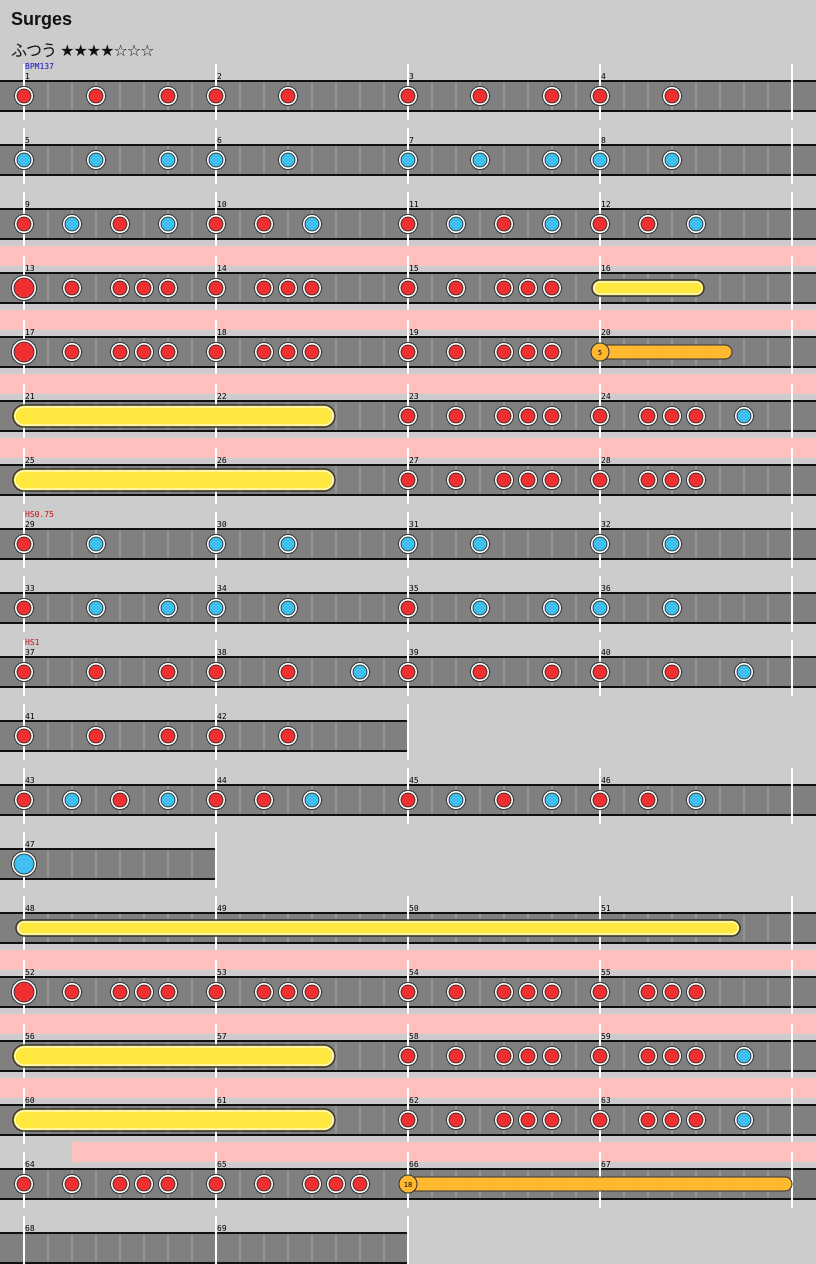 The width and height of the screenshot is (816, 1264). I want to click on measure-row: 37 38 39 40, so click(408, 668).